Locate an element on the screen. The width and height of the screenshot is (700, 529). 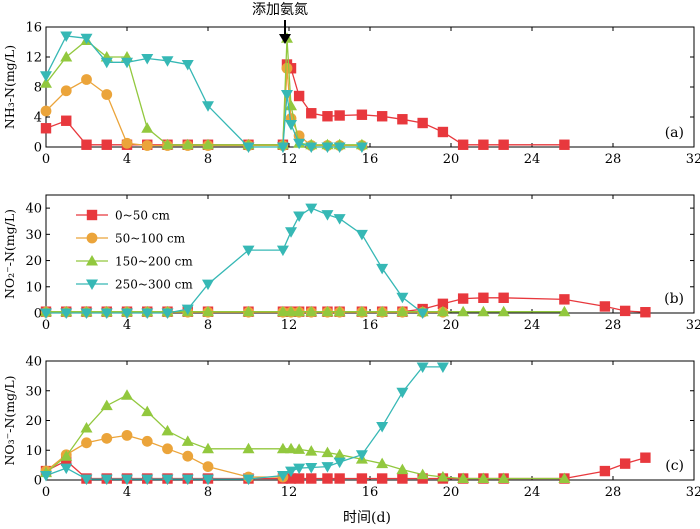
panel-2-x-tick-label: 8 is located at coordinates (208, 325).